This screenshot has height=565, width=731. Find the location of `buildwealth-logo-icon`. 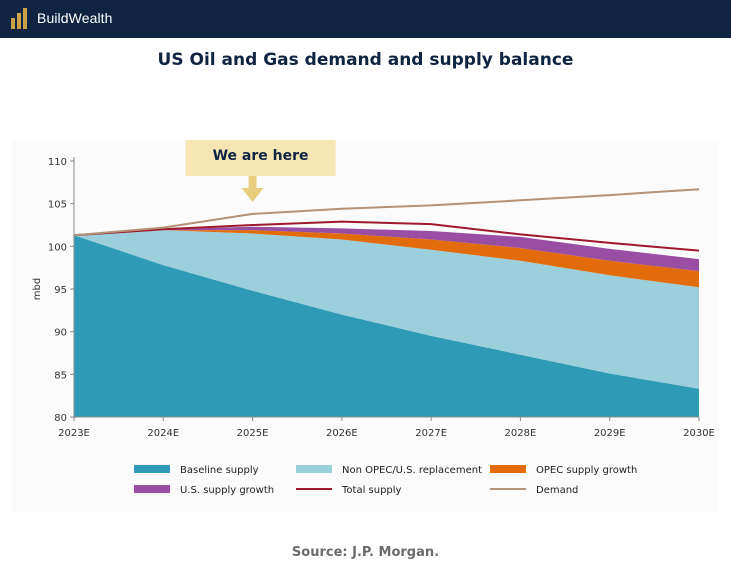

buildwealth-logo-icon is located at coordinates (19, 18).